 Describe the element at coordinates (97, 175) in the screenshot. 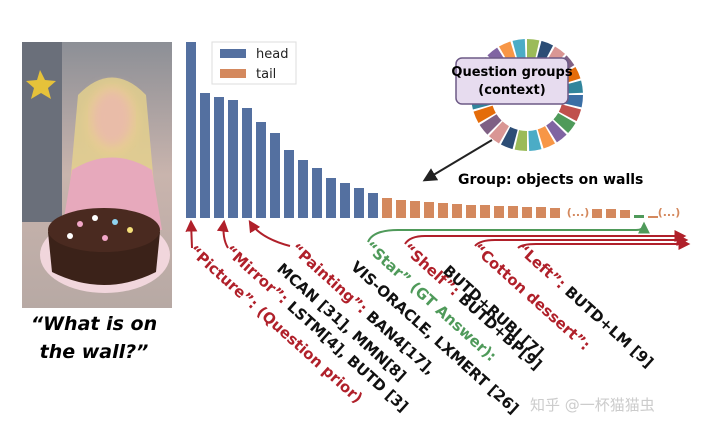

I see `photo` at that location.